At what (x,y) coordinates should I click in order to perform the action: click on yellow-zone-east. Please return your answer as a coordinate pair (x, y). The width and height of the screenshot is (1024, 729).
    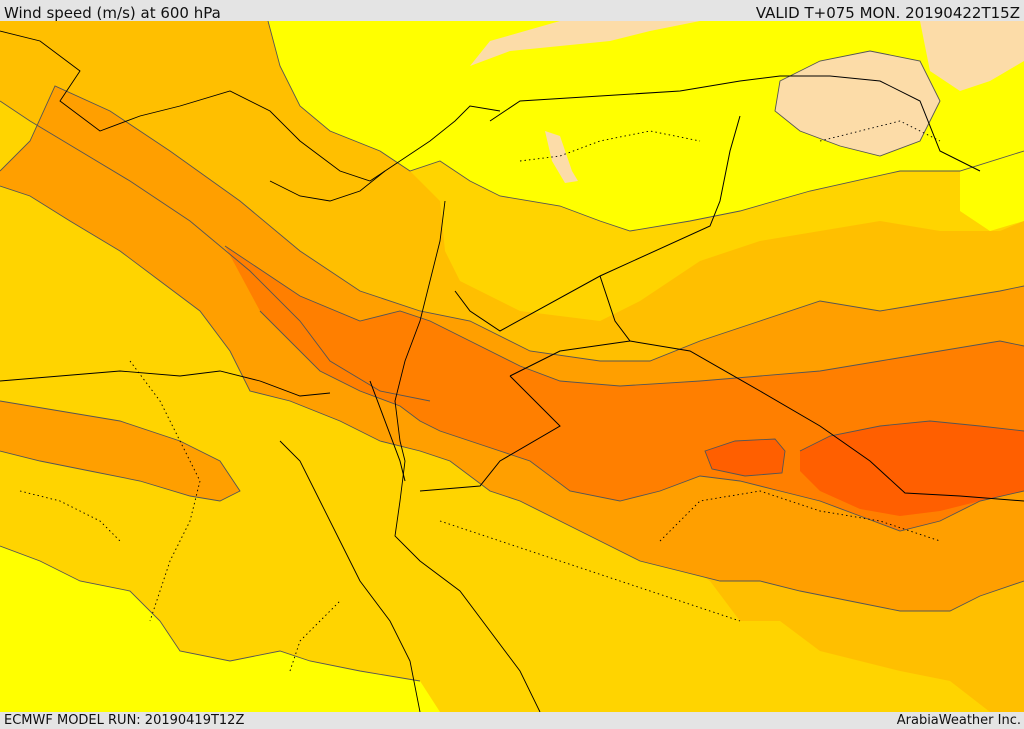
    Looking at the image, I should click on (992, 191).